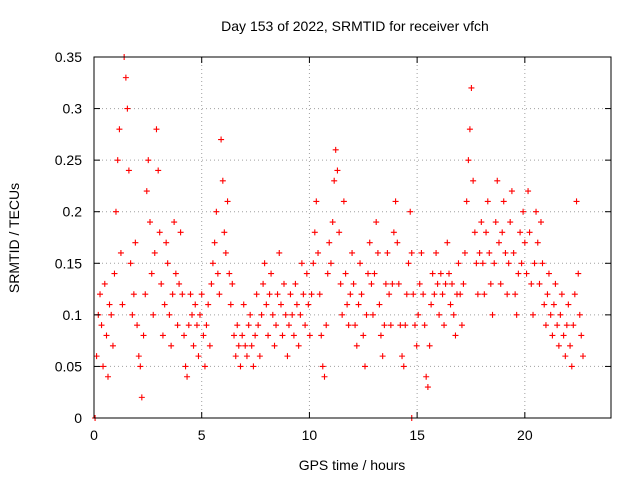 This screenshot has width=640, height=480. I want to click on y-tick-label: 0.15, so click(68, 263).